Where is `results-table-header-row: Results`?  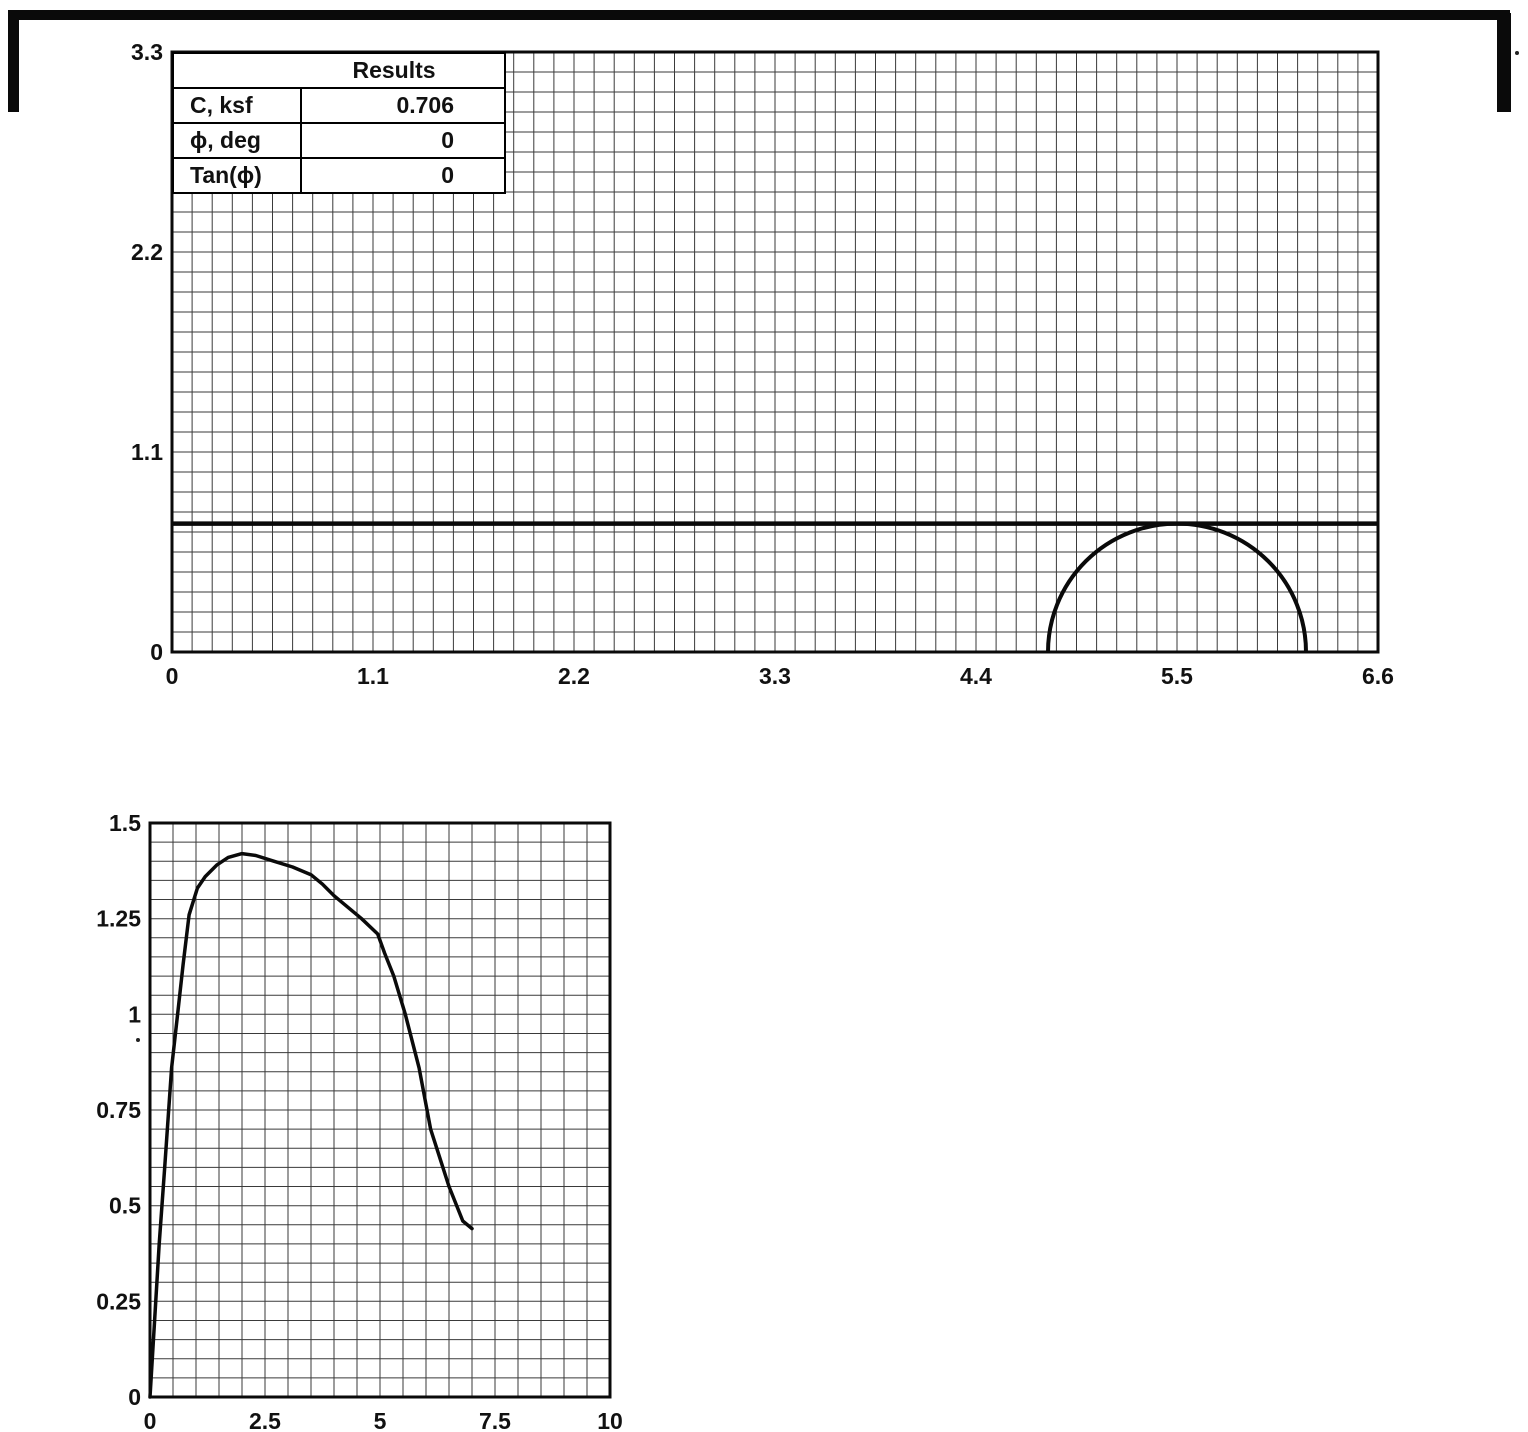
results-table-header-row: Results is located at coordinates (339, 70).